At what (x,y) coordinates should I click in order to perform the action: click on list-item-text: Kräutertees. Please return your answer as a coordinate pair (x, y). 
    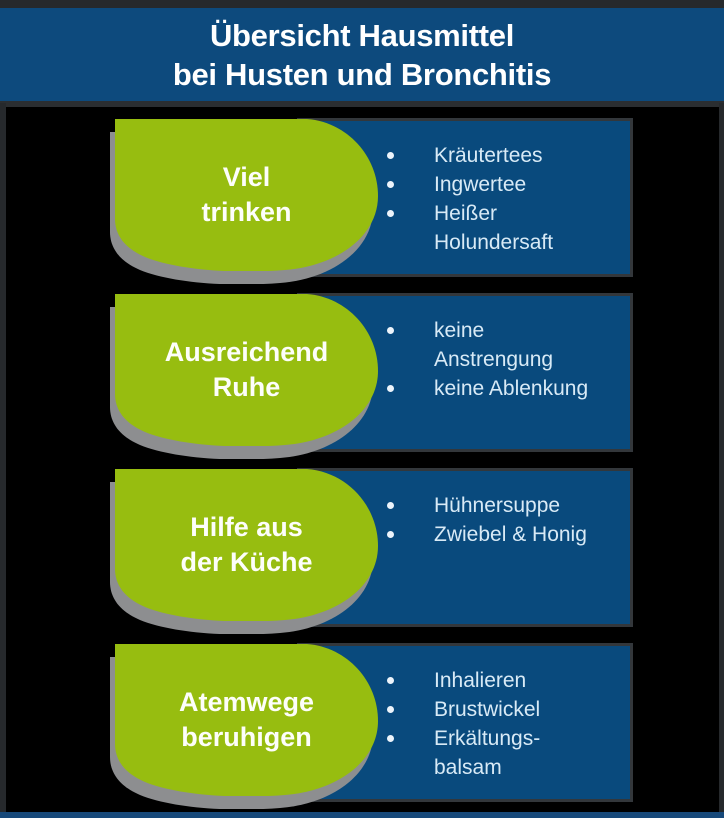
    Looking at the image, I should click on (488, 155).